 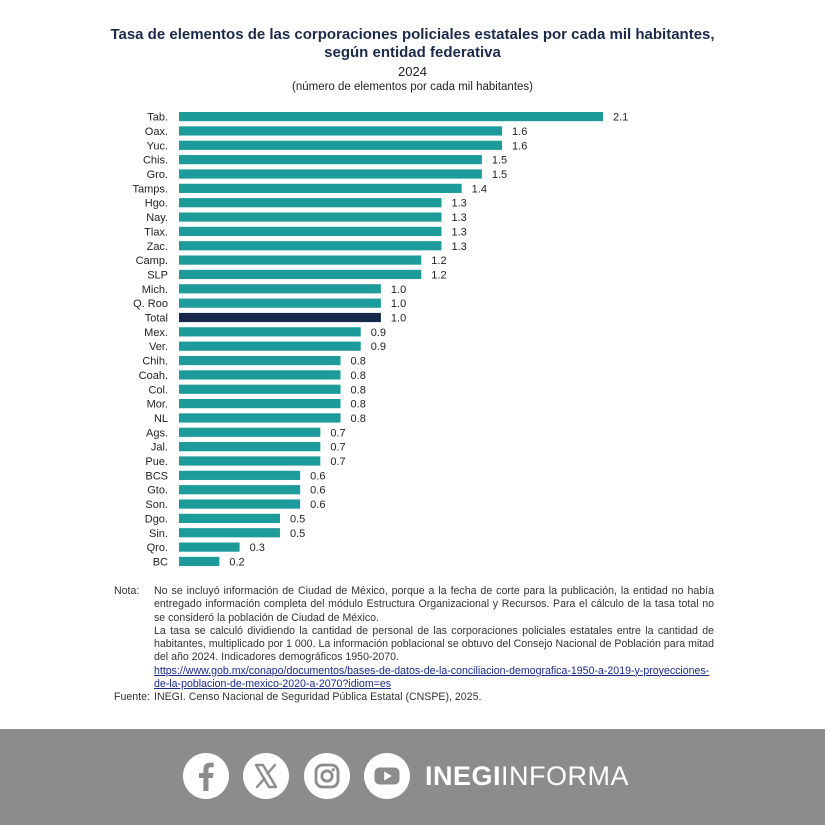 I want to click on category-label: Mor., so click(x=157, y=405).